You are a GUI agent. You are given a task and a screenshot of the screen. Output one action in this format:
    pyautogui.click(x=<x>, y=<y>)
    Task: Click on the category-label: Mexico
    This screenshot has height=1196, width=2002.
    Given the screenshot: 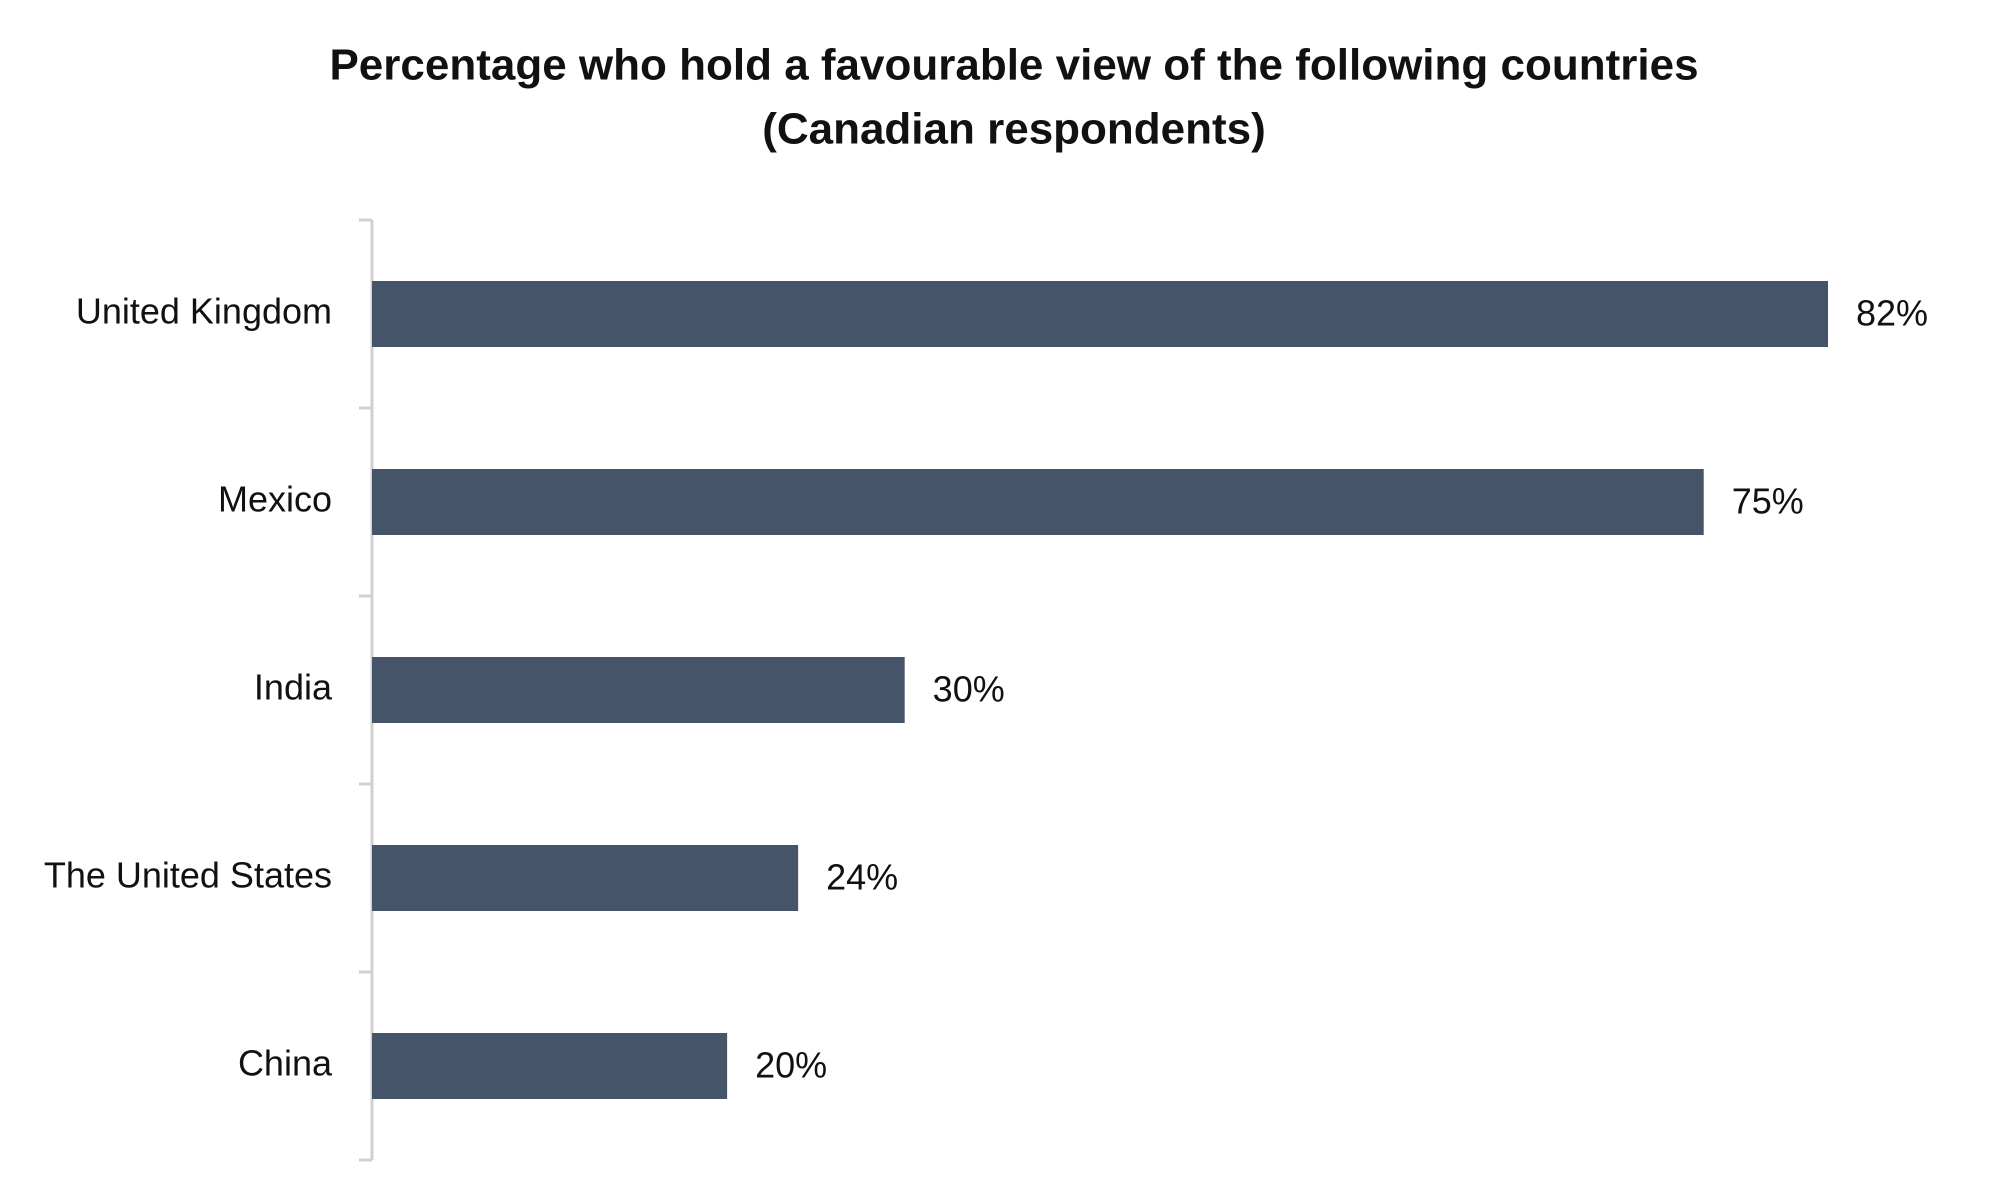 What is the action you would take?
    pyautogui.click(x=275, y=499)
    